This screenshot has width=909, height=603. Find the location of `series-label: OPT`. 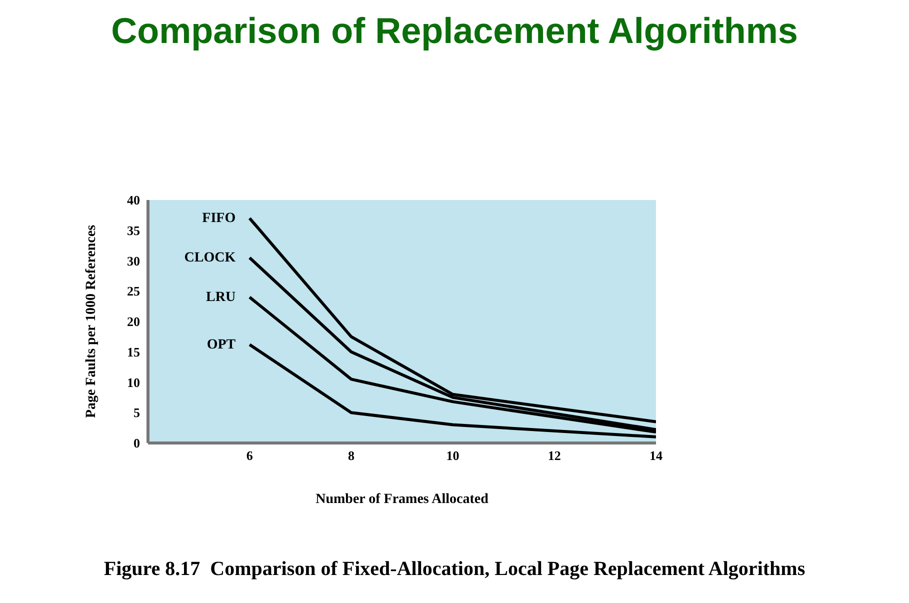

series-label: OPT is located at coordinates (221, 345).